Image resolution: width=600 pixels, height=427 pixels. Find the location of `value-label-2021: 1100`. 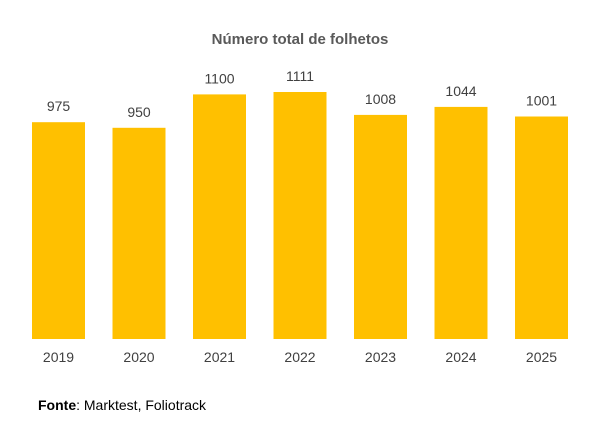

value-label-2021: 1100 is located at coordinates (219, 78).